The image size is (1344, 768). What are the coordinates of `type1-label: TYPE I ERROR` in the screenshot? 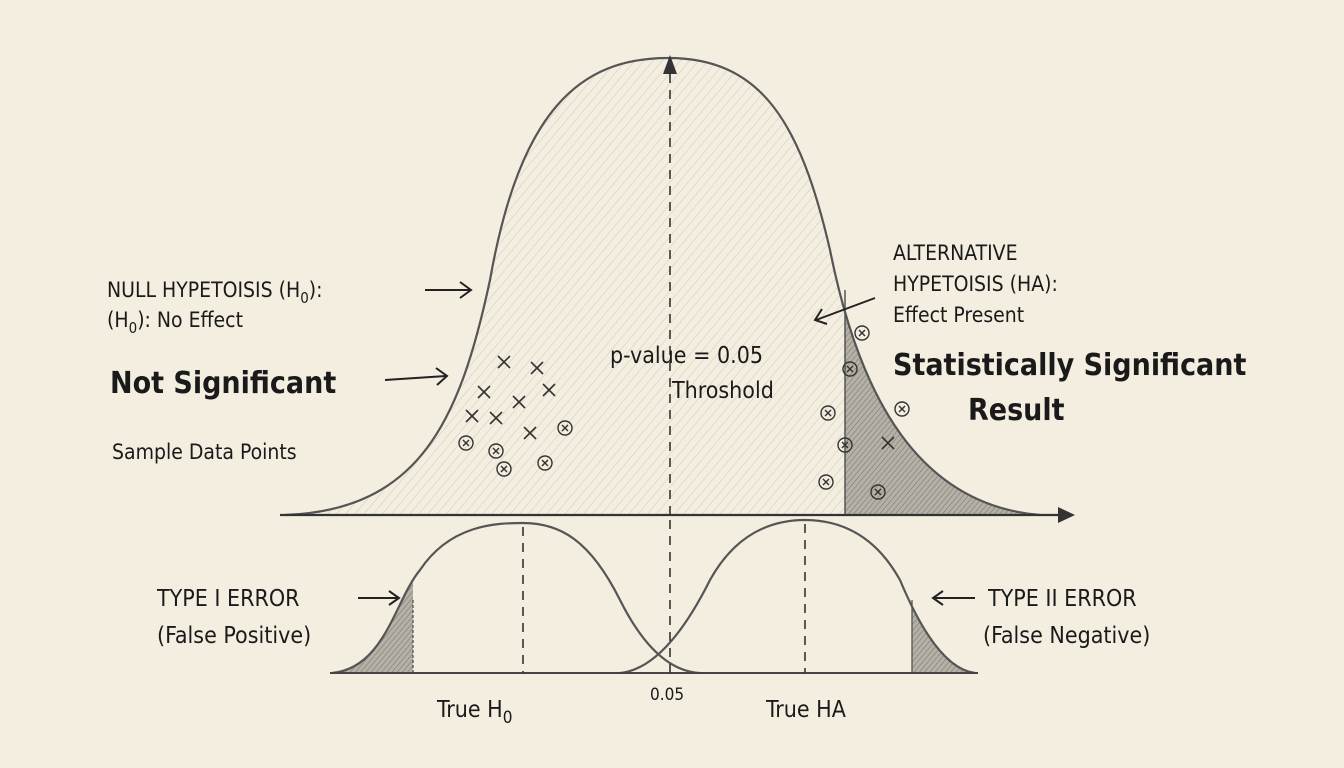 It's located at (228, 599).